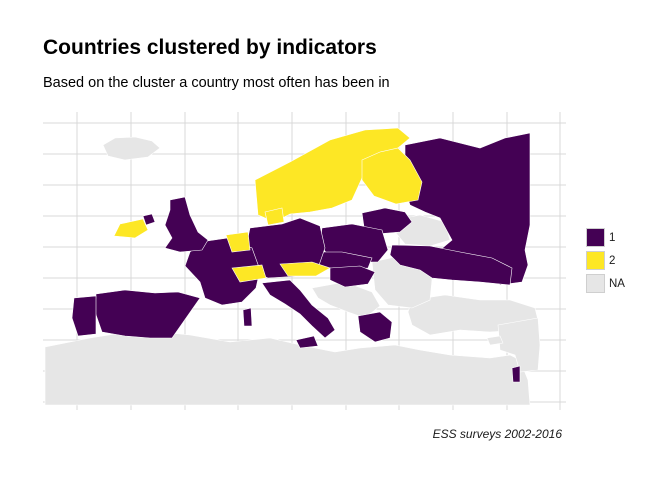 Image resolution: width=672 pixels, height=480 pixels. What do you see at coordinates (595, 283) in the screenshot?
I see `legend-swatch-na` at bounding box center [595, 283].